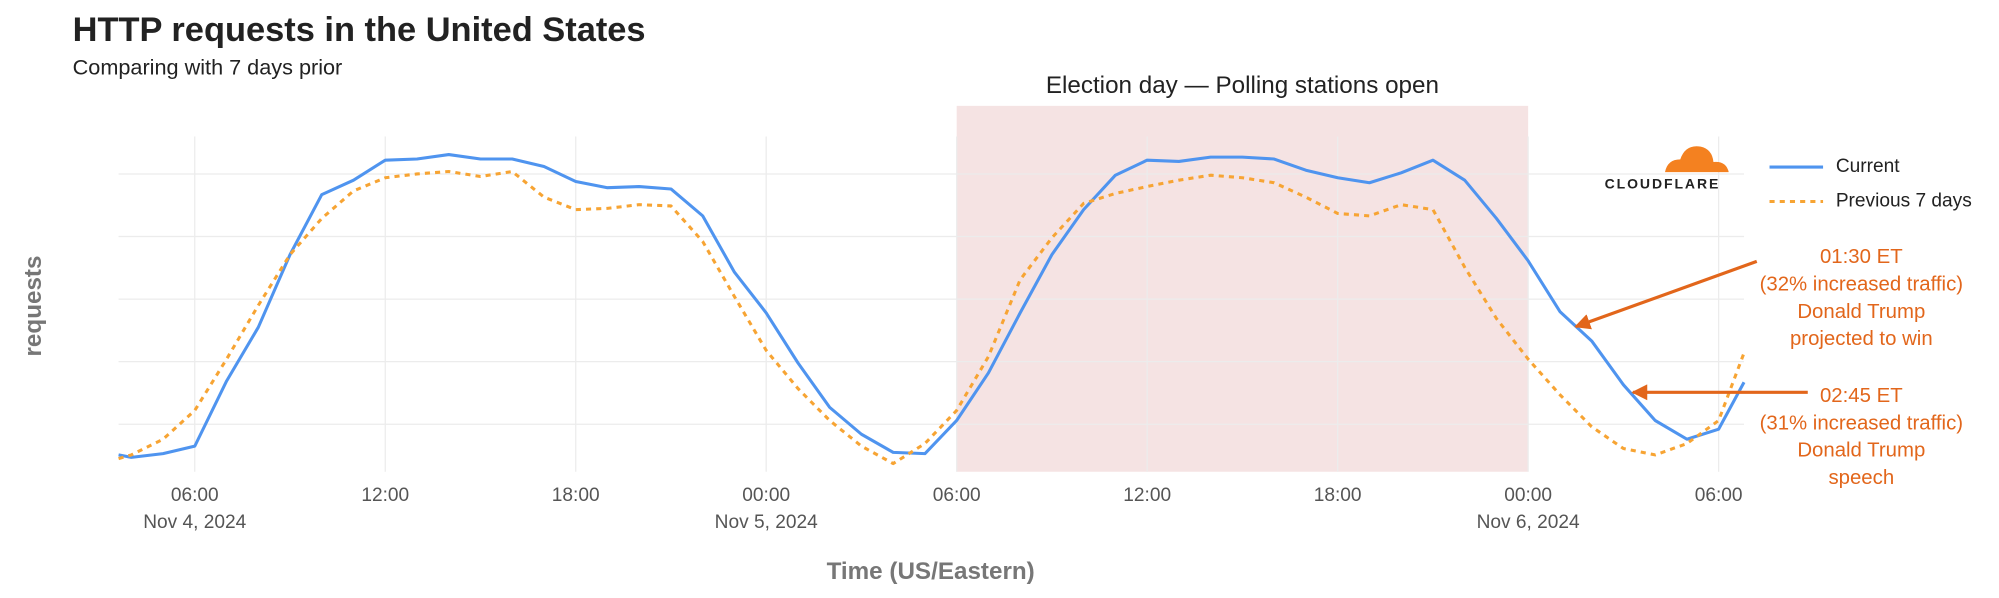 The image size is (1999, 598). Describe the element at coordinates (359, 30) in the screenshot. I see `chart-title: HTTP requests in the United States` at that location.